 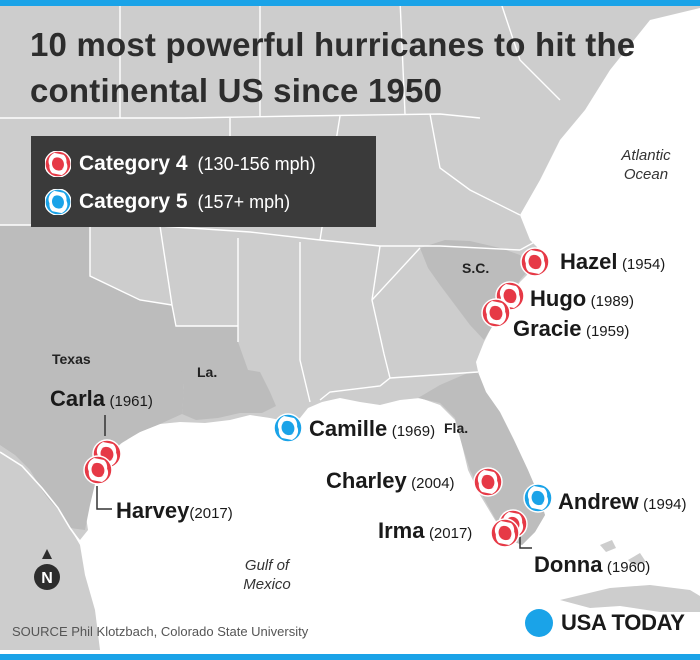 I want to click on storm-name: Harvey, so click(x=153, y=510).